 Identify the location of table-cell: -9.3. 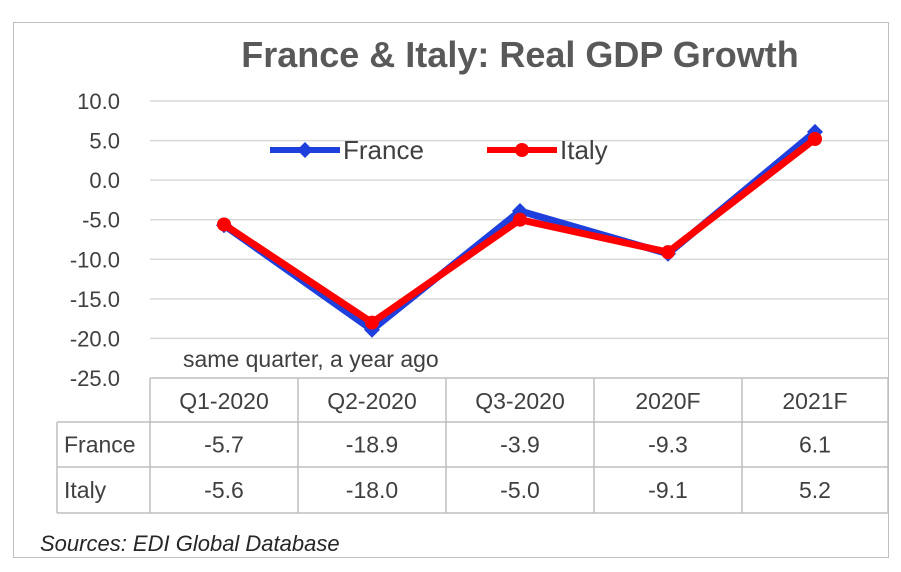
(668, 445).